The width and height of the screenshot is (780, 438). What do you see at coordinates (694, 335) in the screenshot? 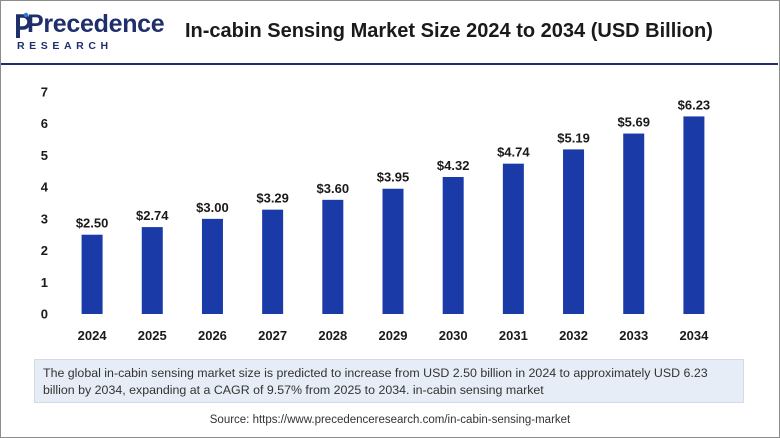
I see `x-tick-label-2034: 2034` at bounding box center [694, 335].